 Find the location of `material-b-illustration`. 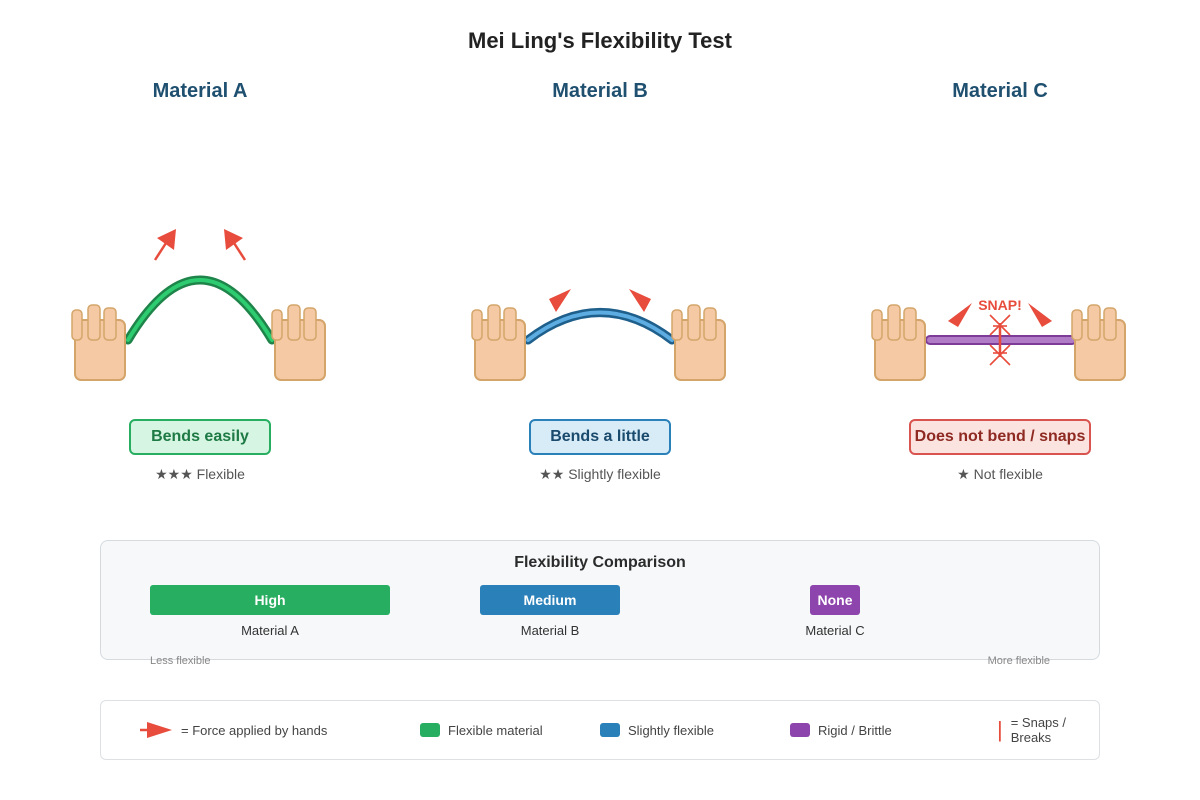

material-b-illustration is located at coordinates (598, 335).